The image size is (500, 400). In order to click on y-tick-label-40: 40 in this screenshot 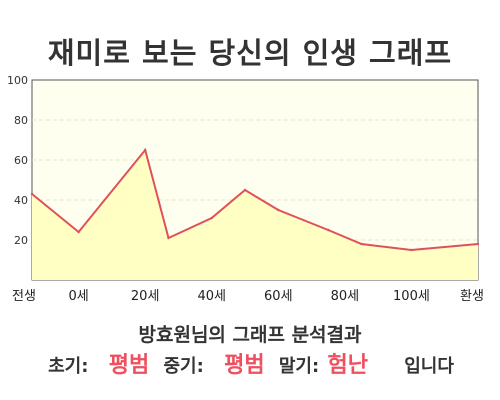, I will do `click(21, 200)`.